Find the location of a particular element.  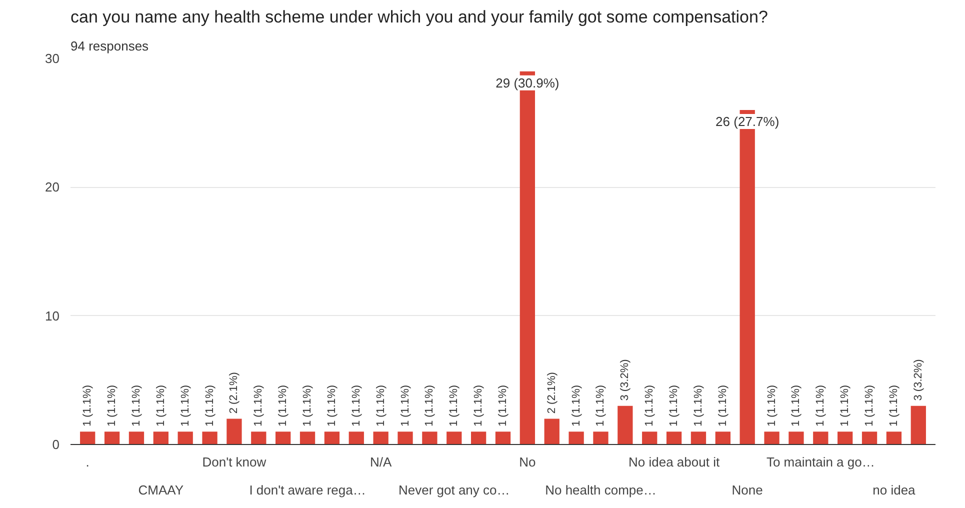

data-label: 26 (27.7%) is located at coordinates (748, 121).